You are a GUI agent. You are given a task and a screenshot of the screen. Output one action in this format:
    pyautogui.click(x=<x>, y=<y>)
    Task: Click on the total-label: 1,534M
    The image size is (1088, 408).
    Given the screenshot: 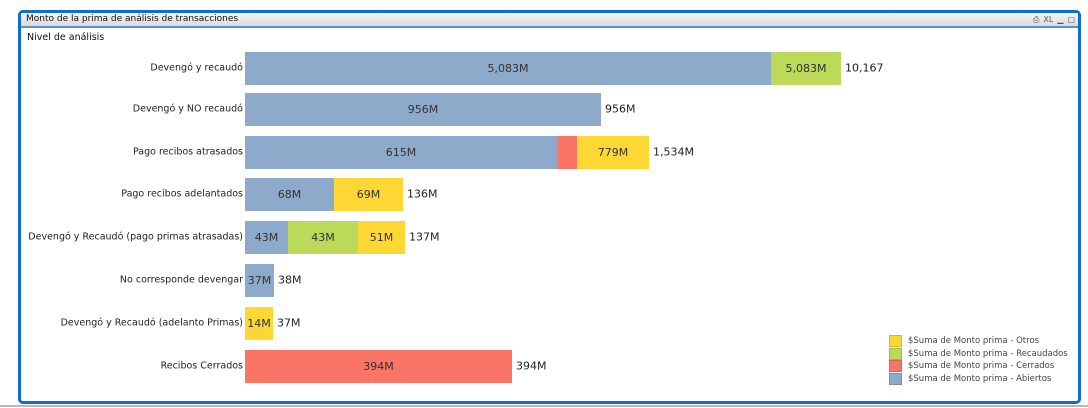 What is the action you would take?
    pyautogui.click(x=673, y=152)
    